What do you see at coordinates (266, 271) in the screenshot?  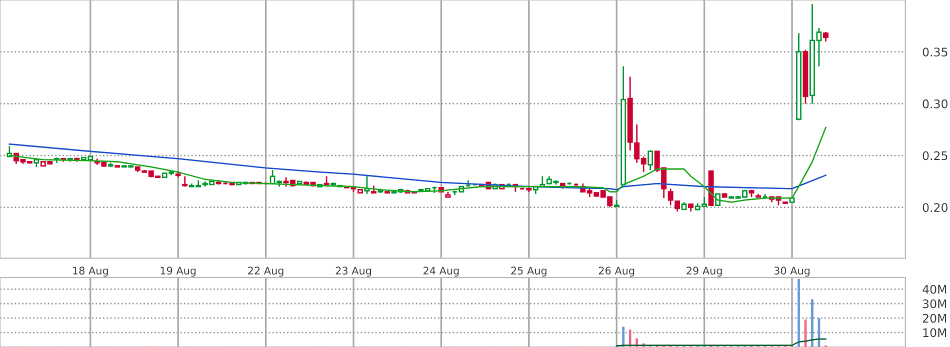 I see `x-tick-label: 22 Aug` at bounding box center [266, 271].